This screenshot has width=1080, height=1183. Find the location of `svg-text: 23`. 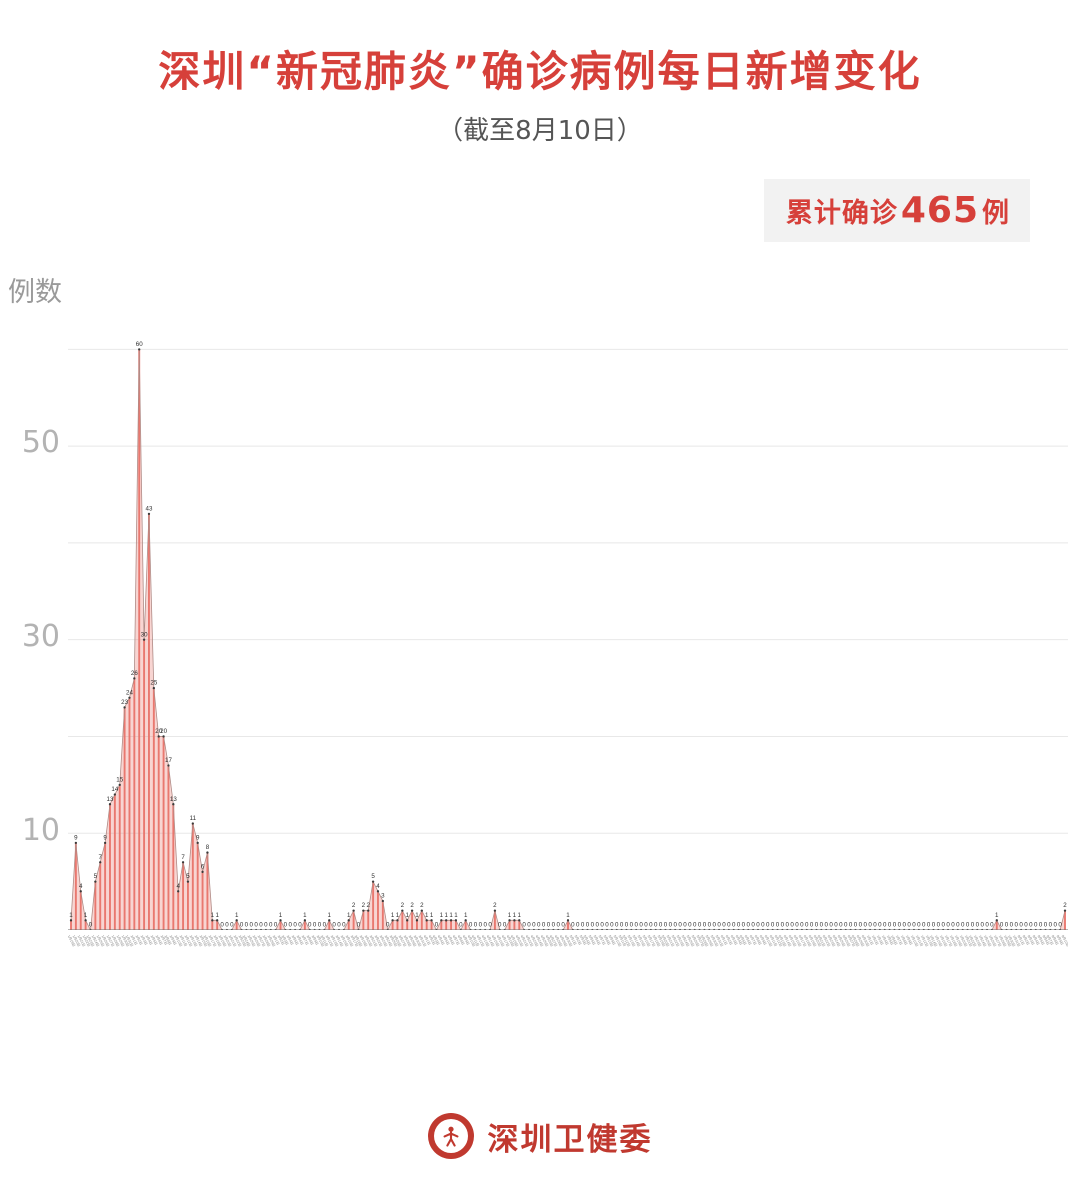

svg-text: 23 is located at coordinates (124, 702).